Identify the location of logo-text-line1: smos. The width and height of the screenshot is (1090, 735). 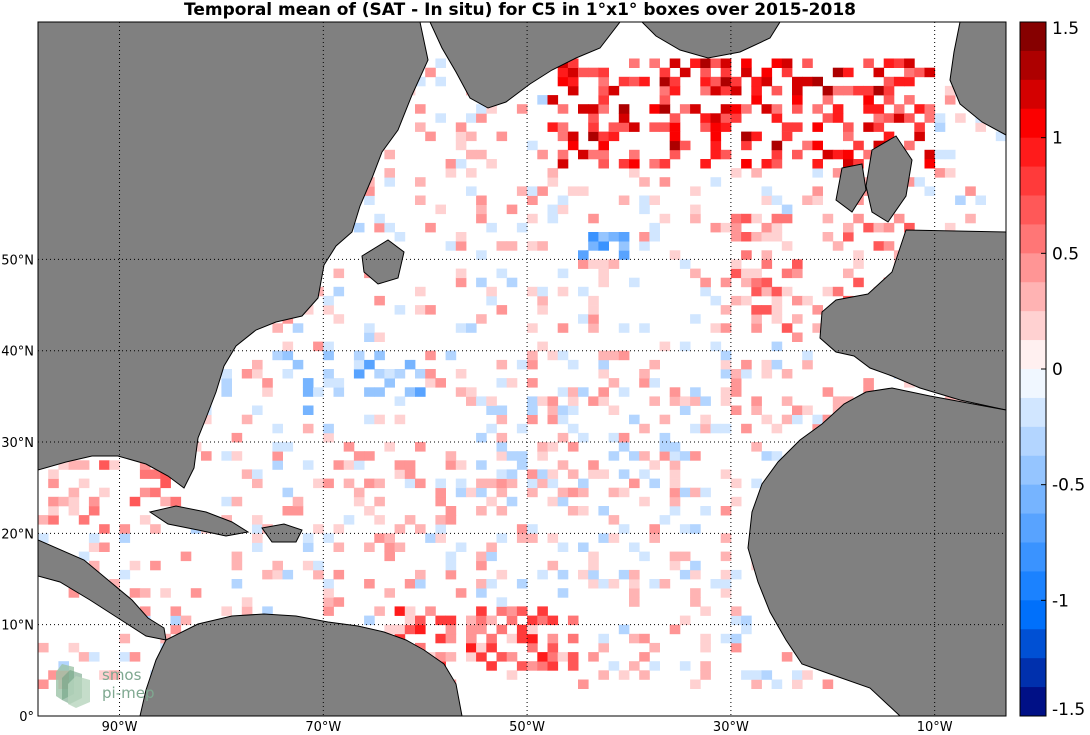
(122, 675).